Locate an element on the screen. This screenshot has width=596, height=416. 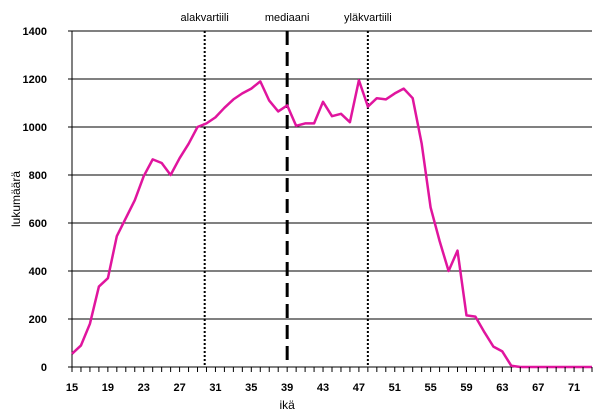
x-tick-label: 39 is located at coordinates (287, 388).